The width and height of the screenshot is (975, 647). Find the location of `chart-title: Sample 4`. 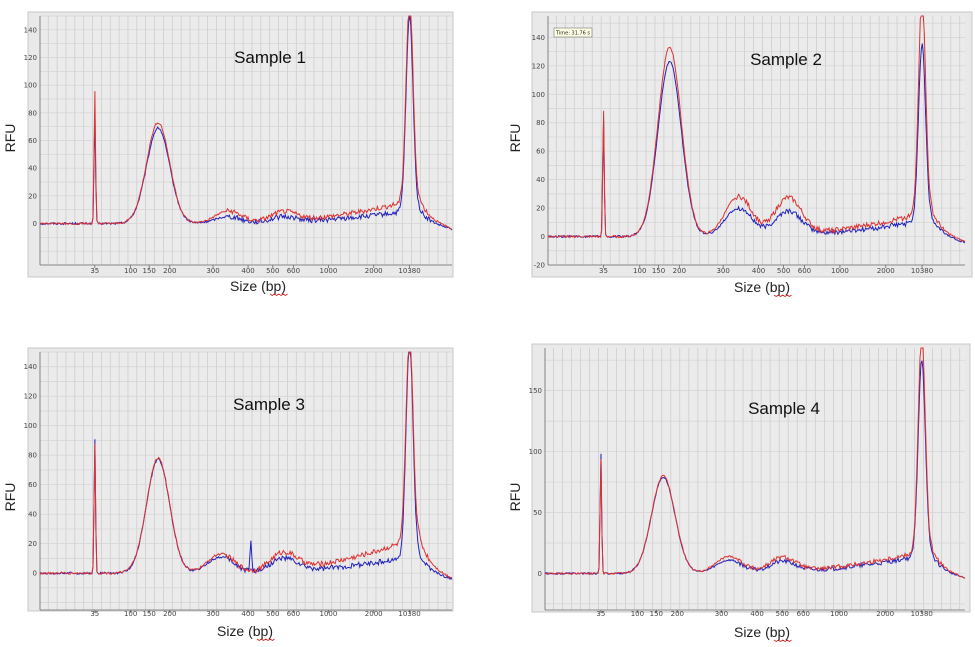

chart-title: Sample 4 is located at coordinates (784, 408).